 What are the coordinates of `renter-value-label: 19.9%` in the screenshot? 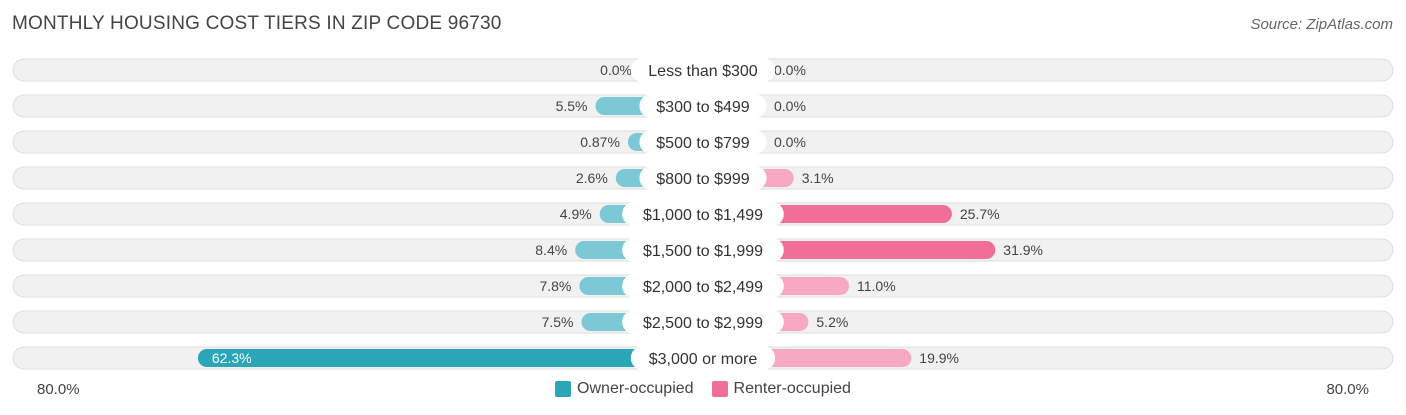 It's located at (939, 358).